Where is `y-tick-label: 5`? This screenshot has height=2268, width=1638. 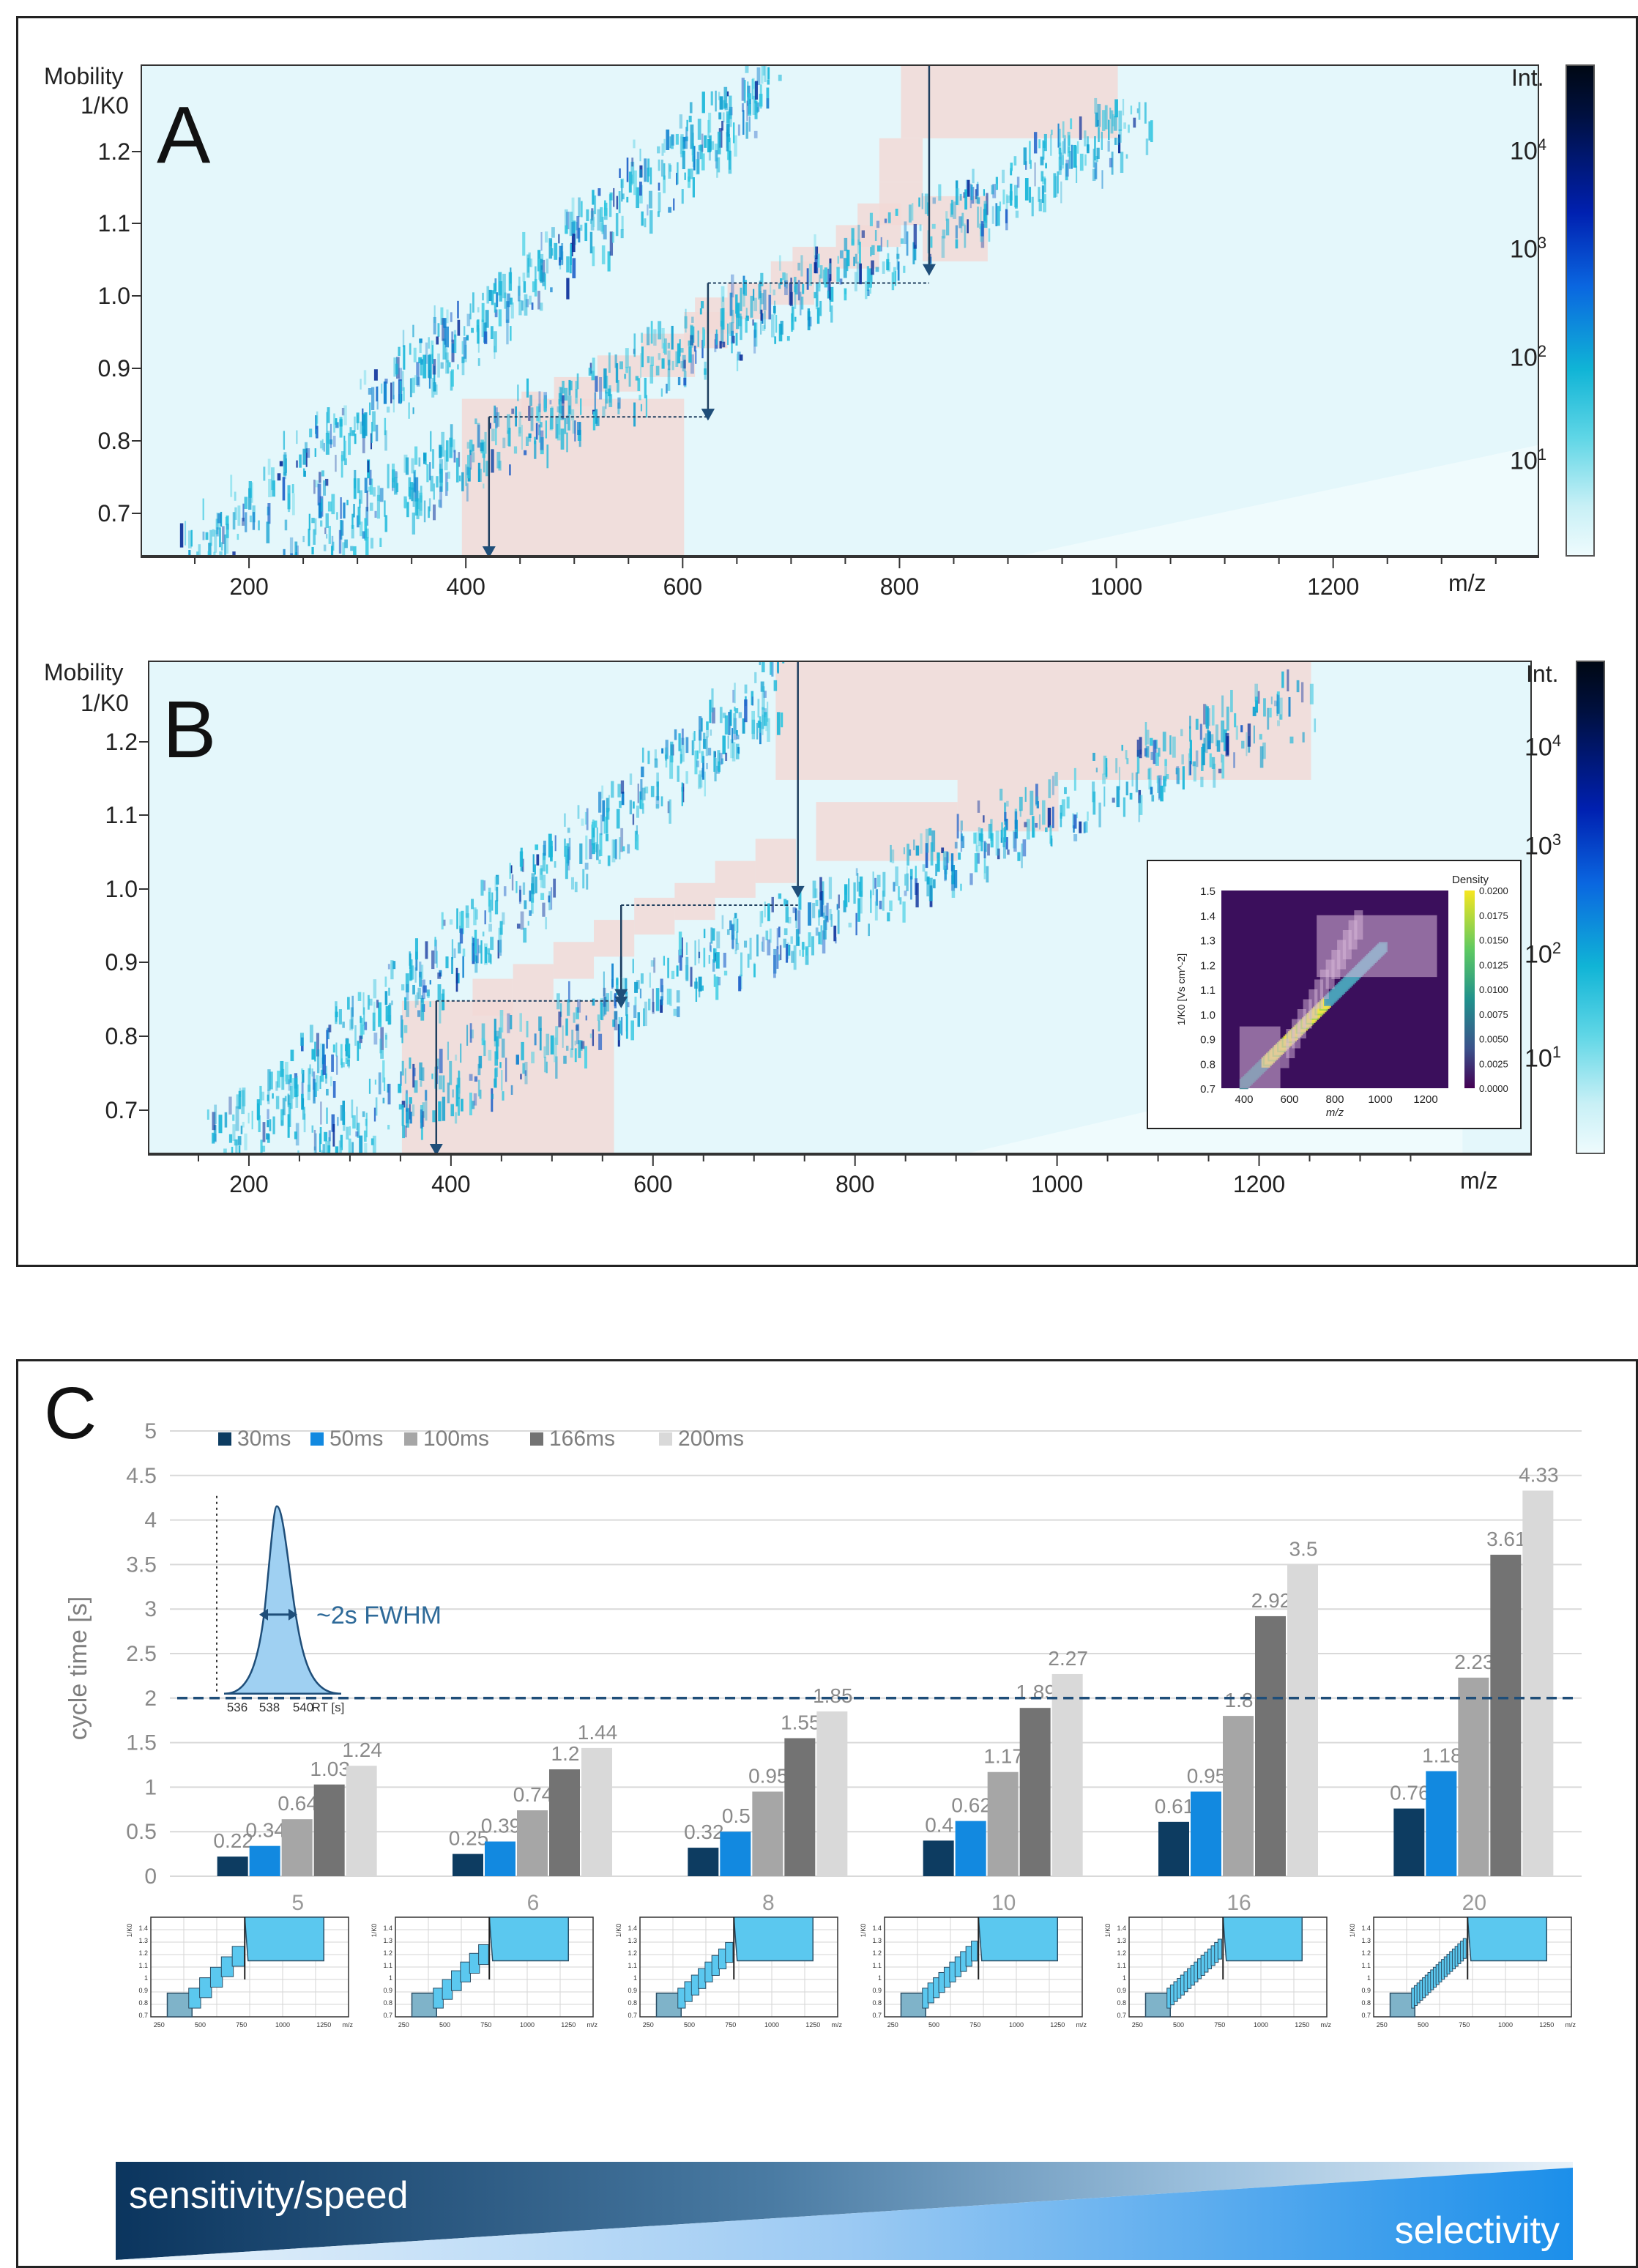 y-tick-label: 5 is located at coordinates (150, 1431).